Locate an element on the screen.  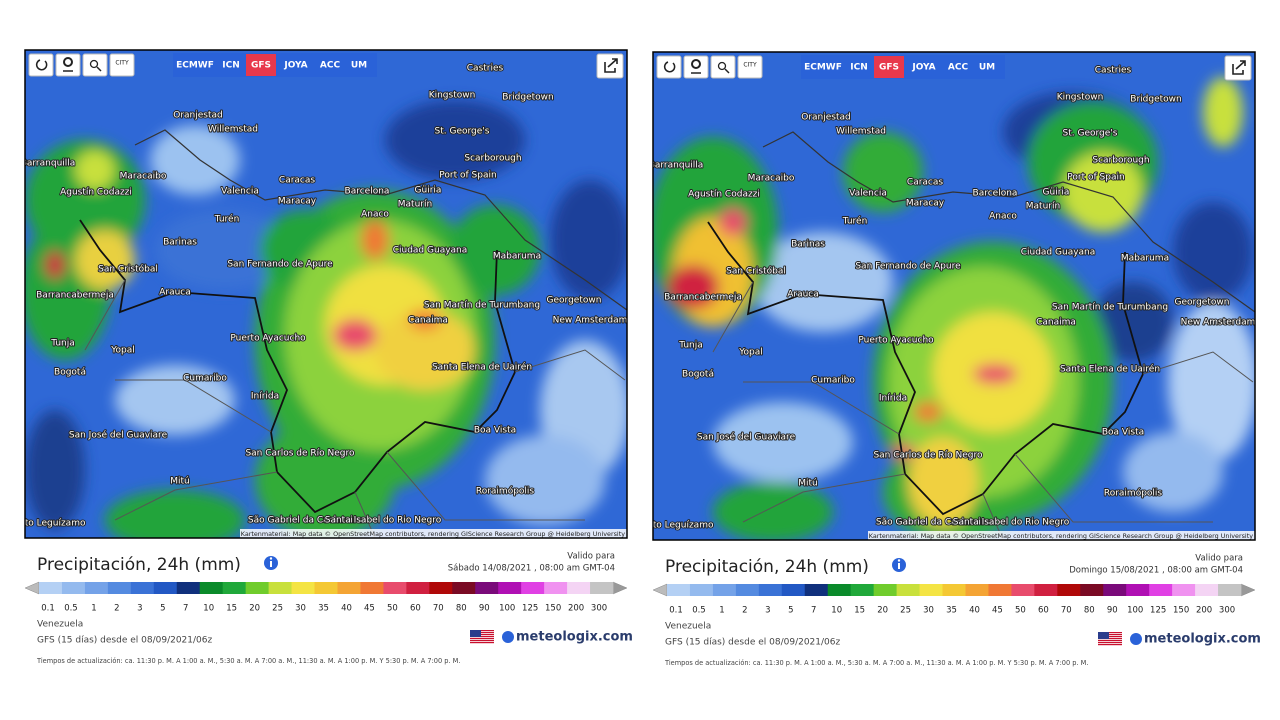
city-label: Bridgetown is located at coordinates (1155, 100).